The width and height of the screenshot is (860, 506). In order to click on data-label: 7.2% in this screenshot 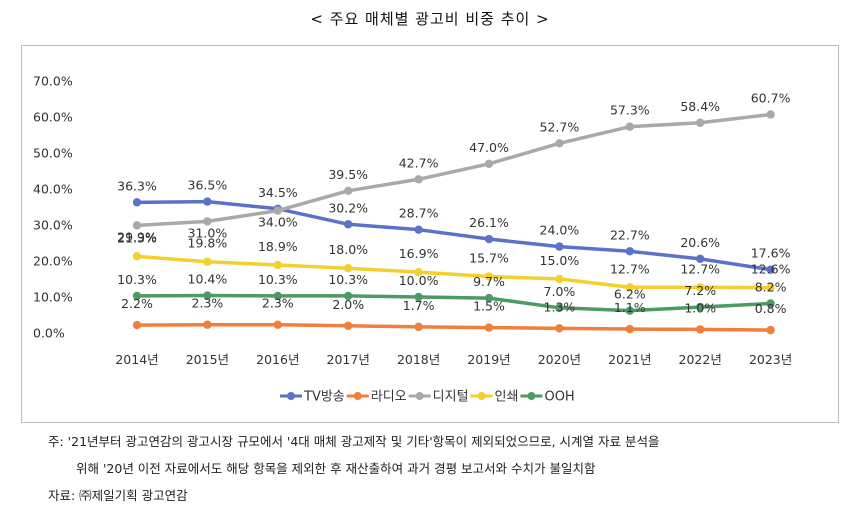, I will do `click(700, 290)`.